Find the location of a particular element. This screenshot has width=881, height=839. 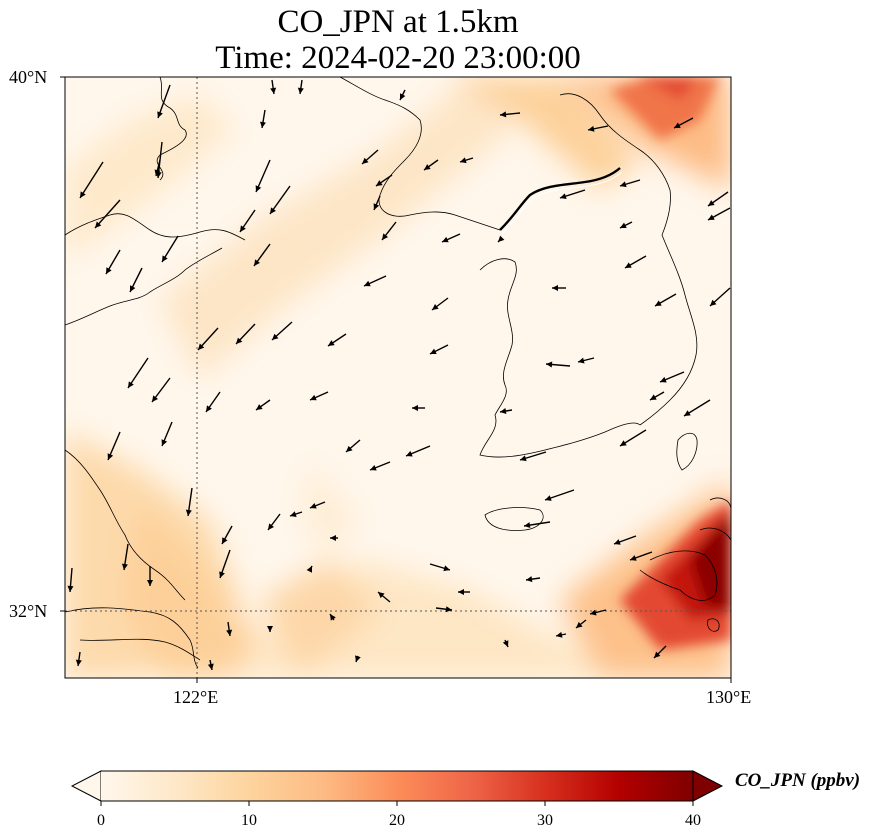

lon-tick-label: 122°E is located at coordinates (196, 697).